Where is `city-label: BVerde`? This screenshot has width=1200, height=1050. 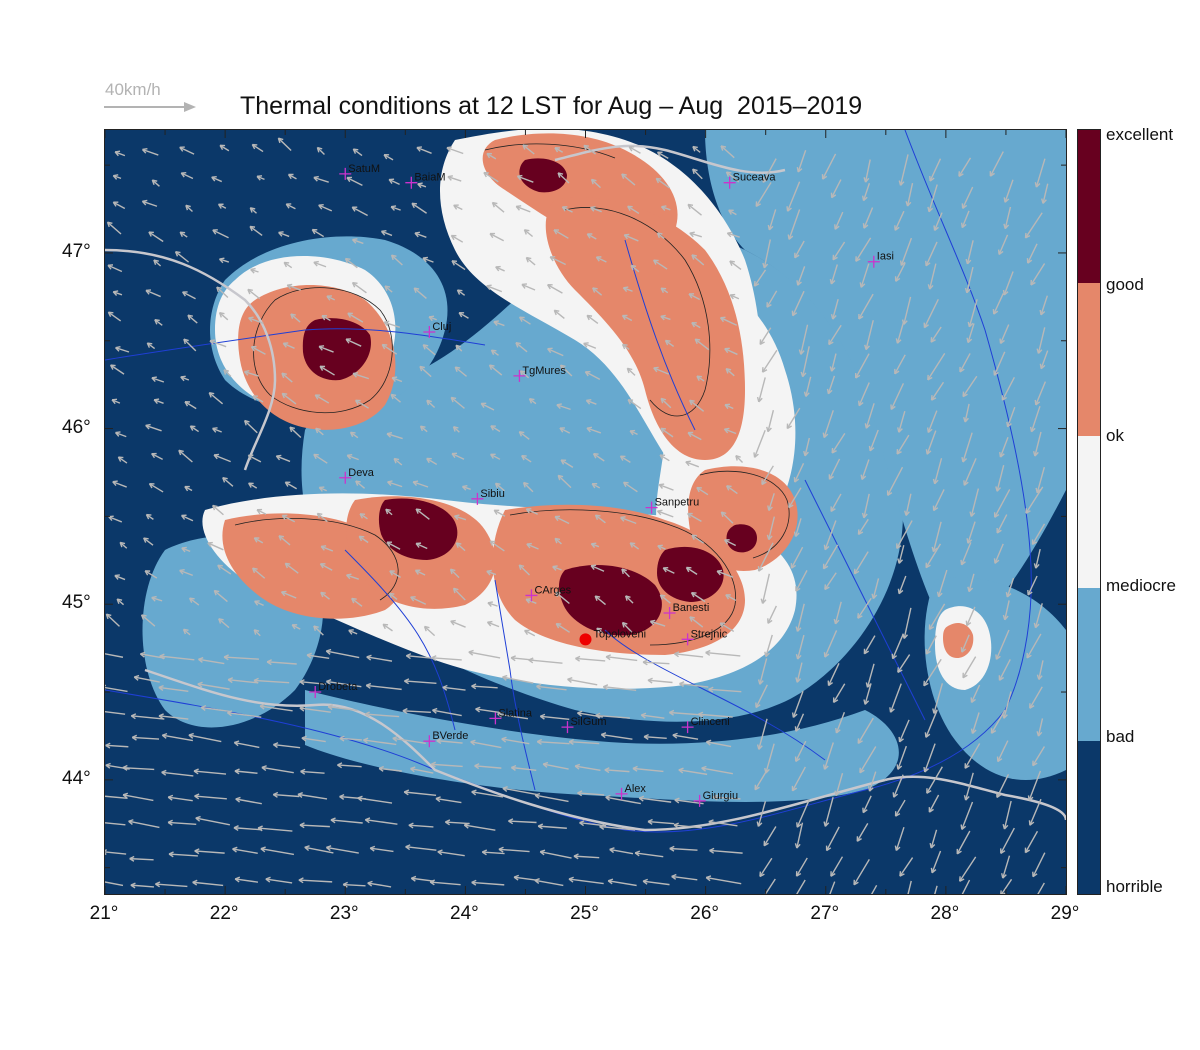
city-label: BVerde is located at coordinates (450, 736).